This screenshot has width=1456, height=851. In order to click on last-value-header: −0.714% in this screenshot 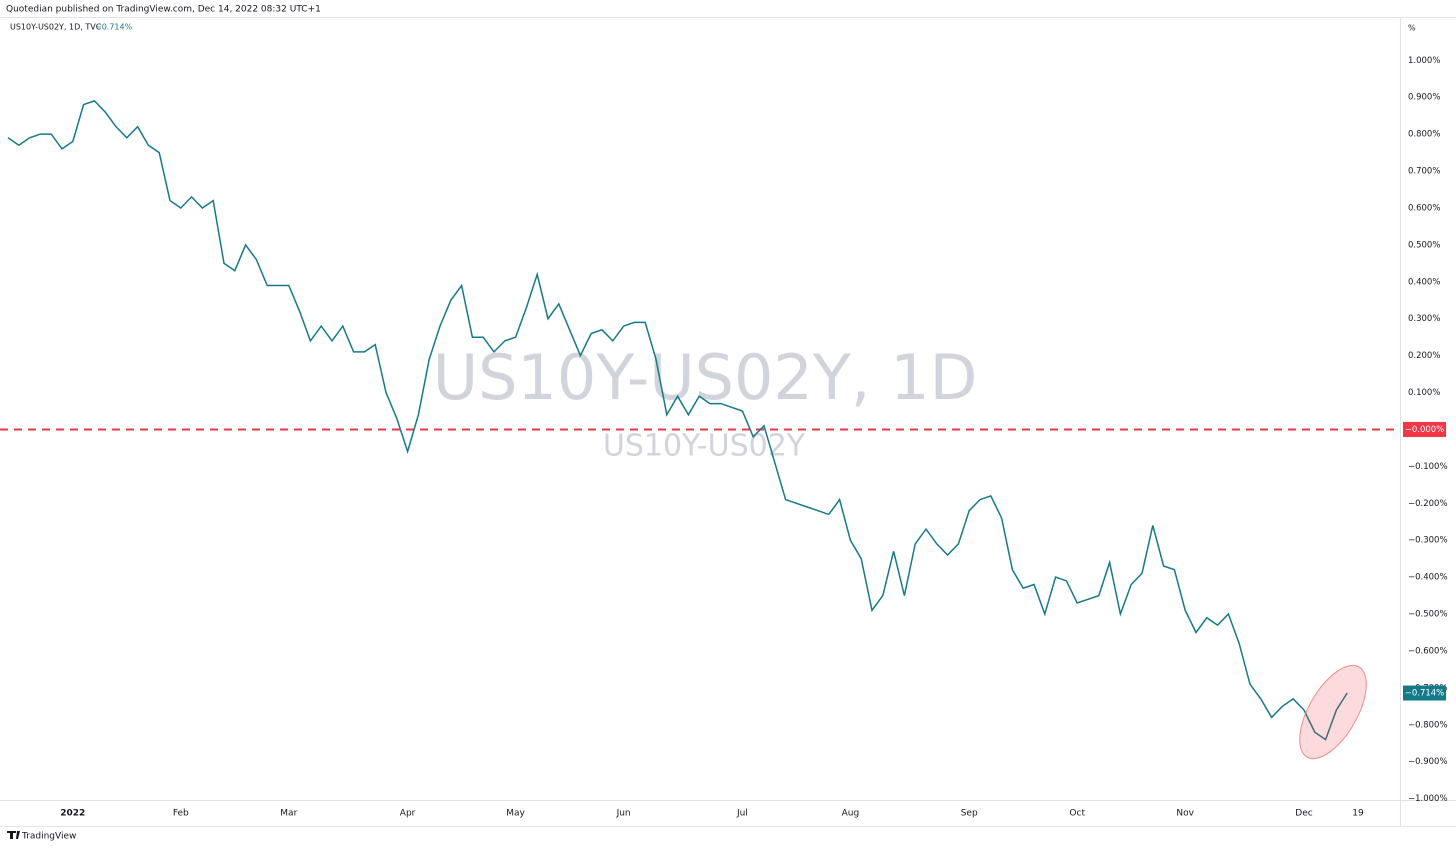, I will do `click(114, 27)`.